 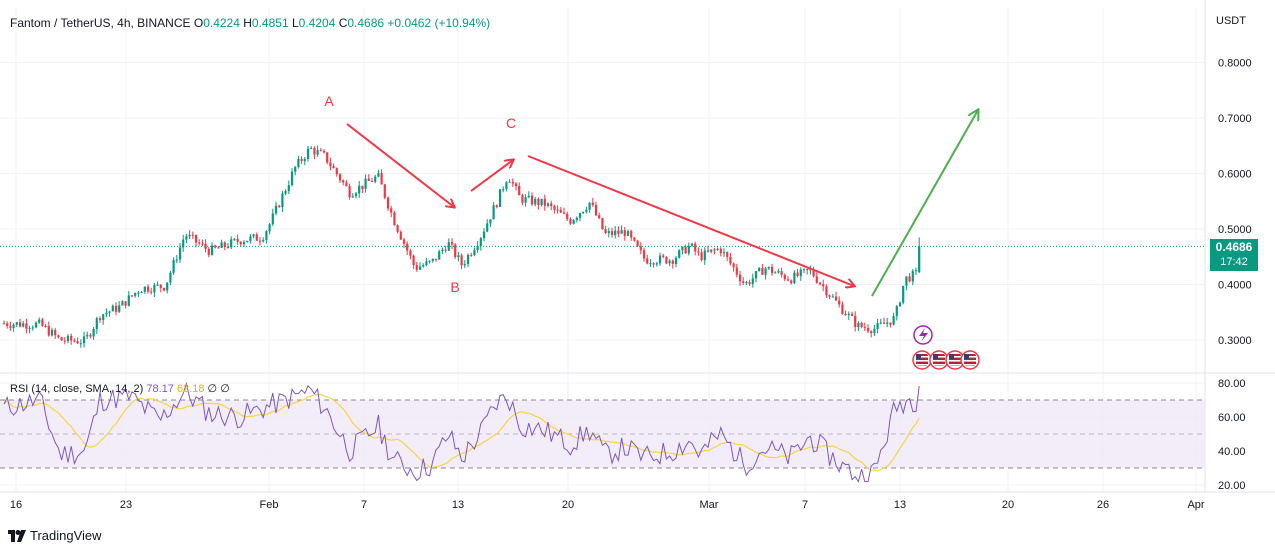 What do you see at coordinates (1235, 341) in the screenshot?
I see `price-tick: 0.3000` at bounding box center [1235, 341].